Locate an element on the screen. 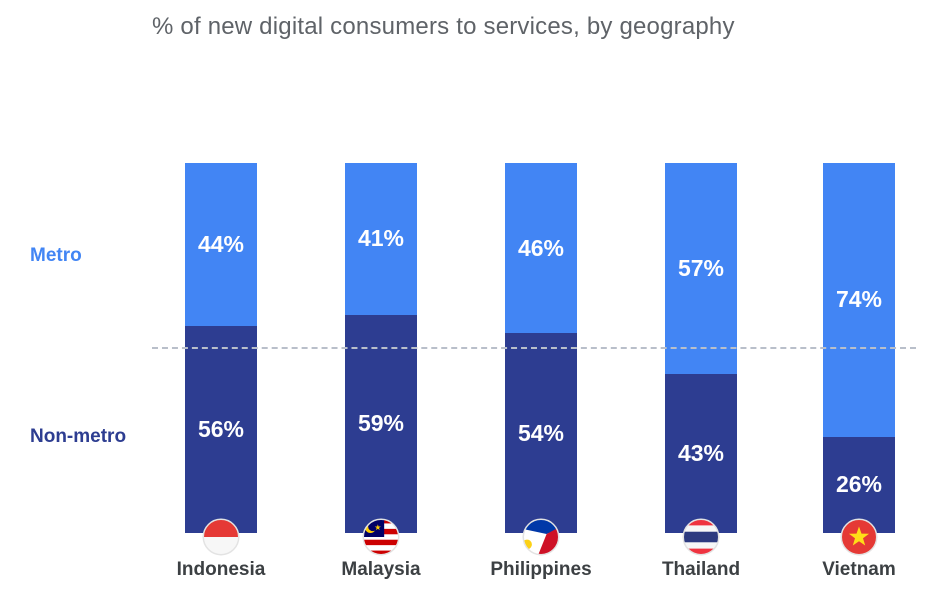  non-metro-value-label-thailand: 43% is located at coordinates (701, 452).